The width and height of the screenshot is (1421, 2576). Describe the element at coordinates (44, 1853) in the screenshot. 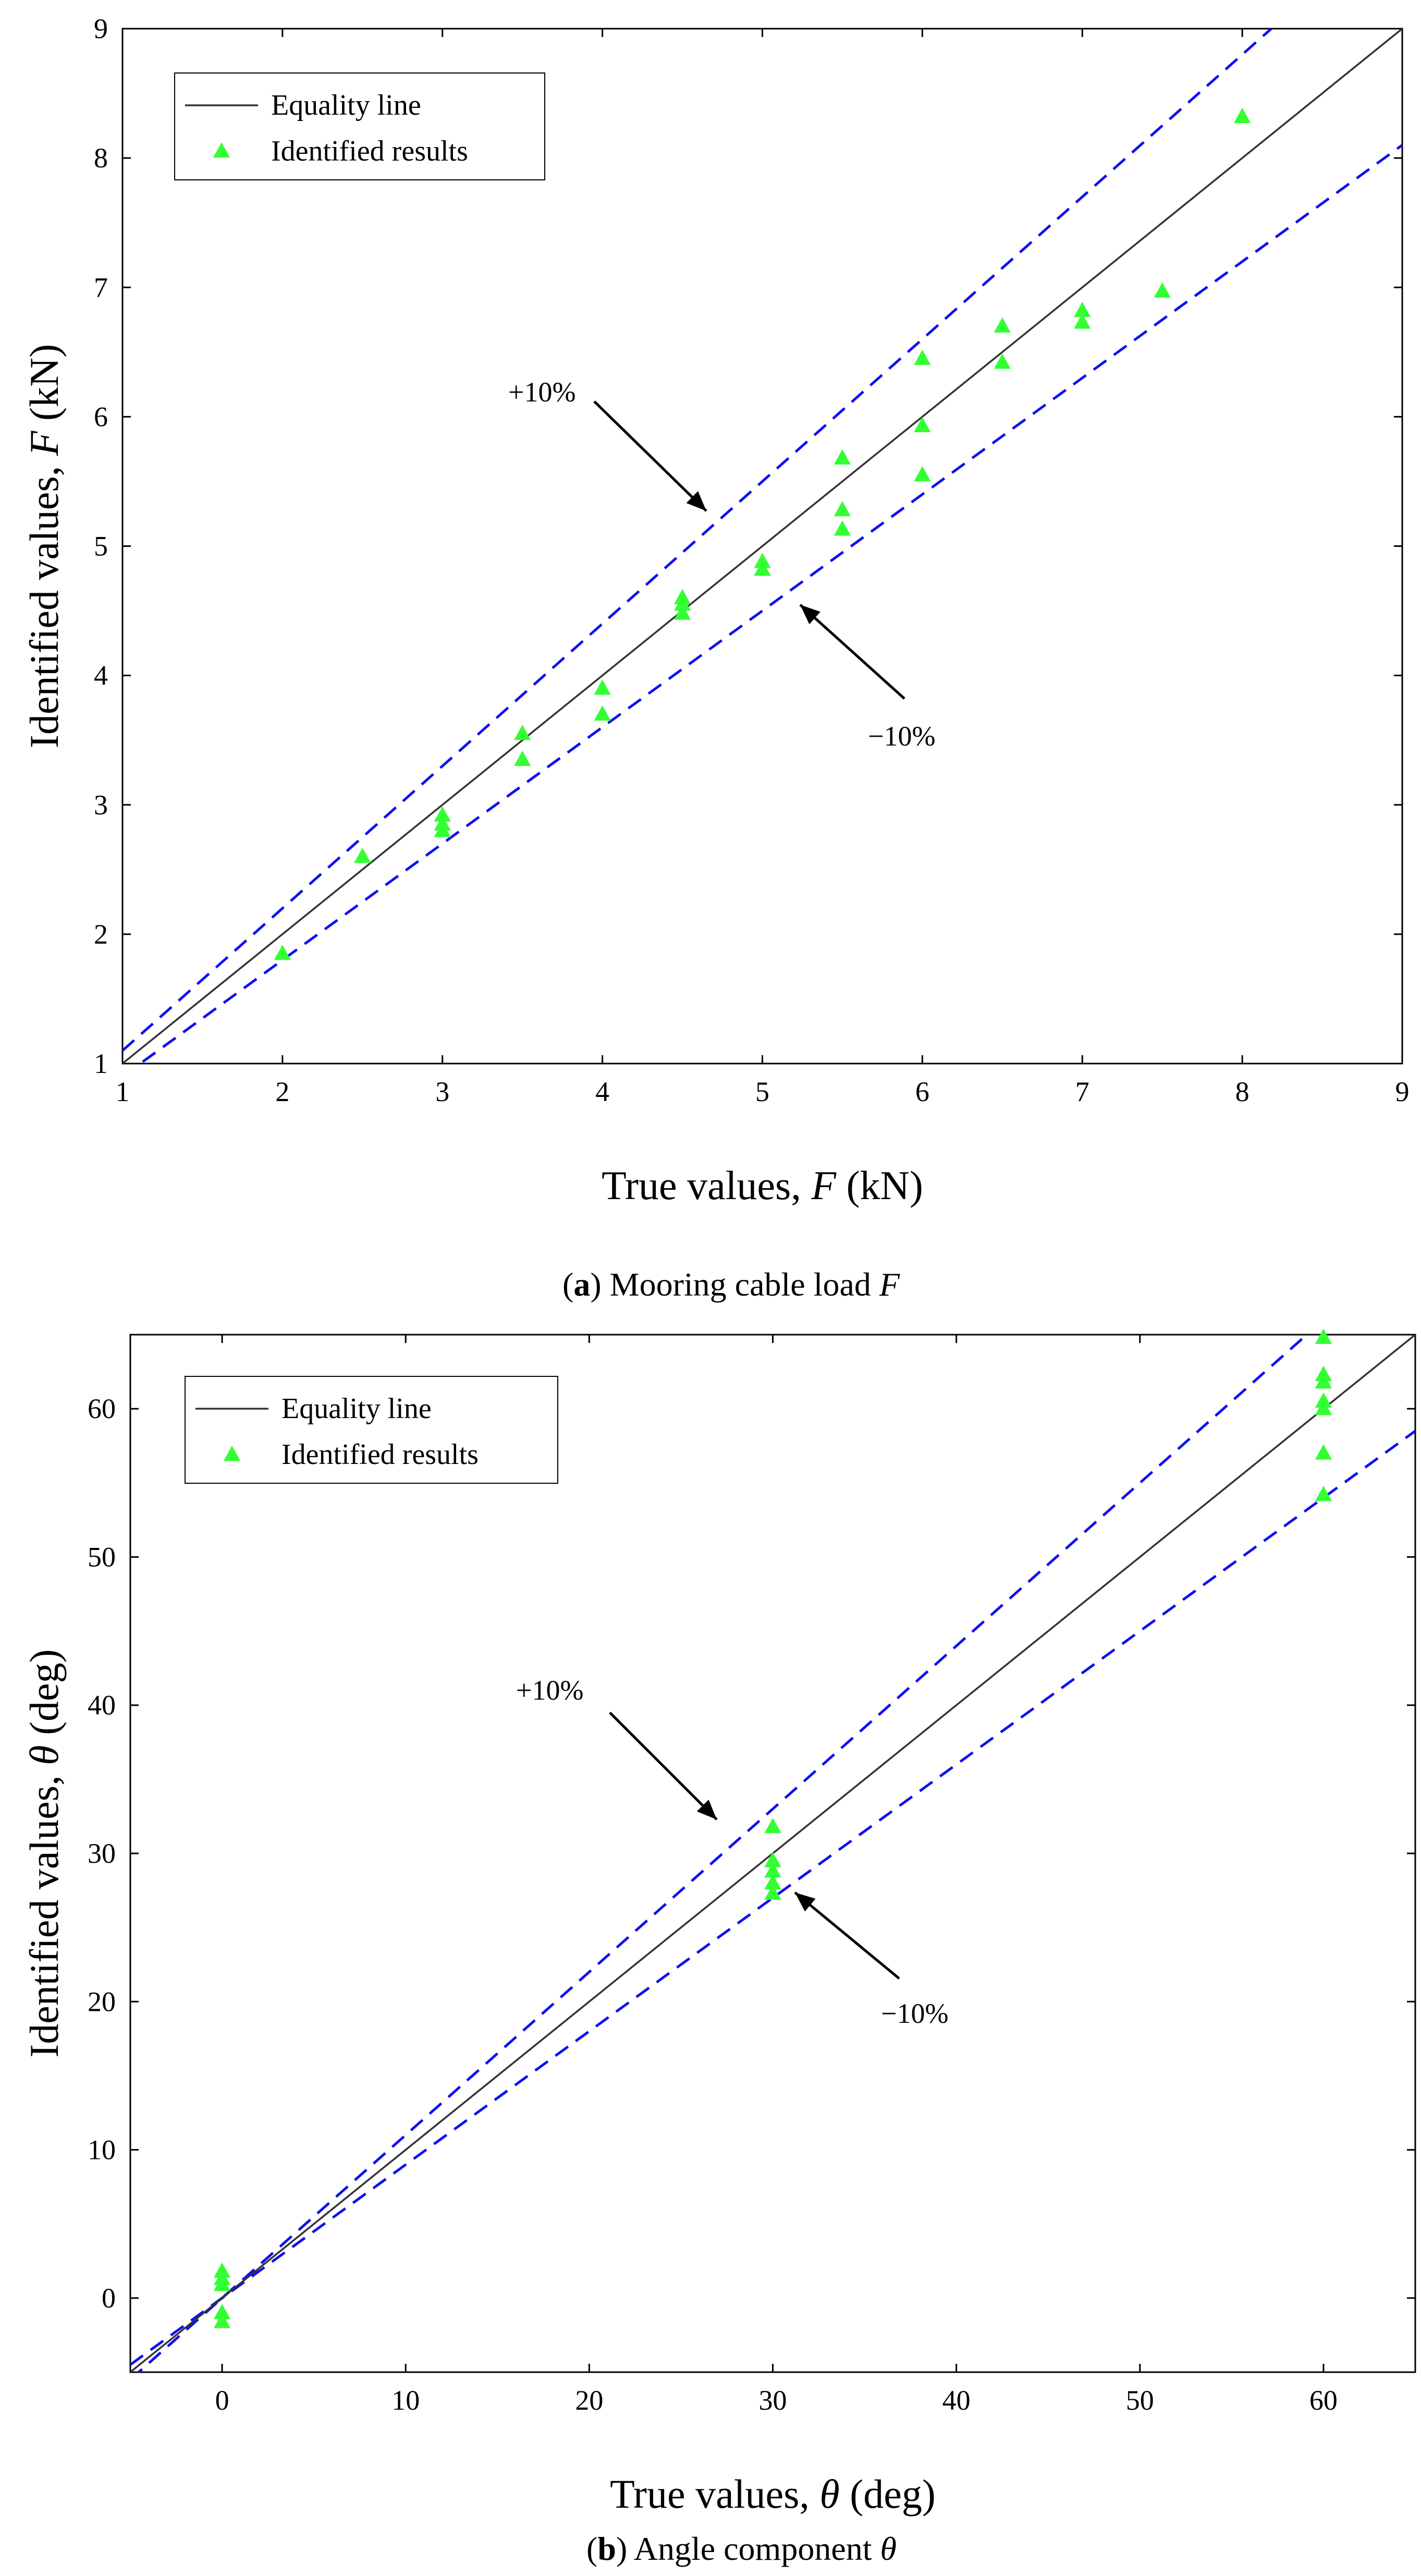

I see `y-axis-title: Identified values, θ (deg)` at that location.